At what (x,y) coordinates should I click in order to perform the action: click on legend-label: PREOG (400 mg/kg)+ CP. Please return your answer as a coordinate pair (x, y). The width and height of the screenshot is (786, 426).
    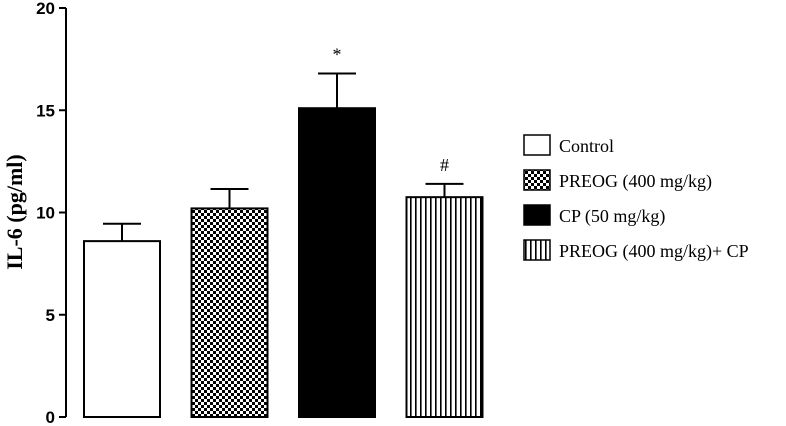
    Looking at the image, I should click on (654, 251).